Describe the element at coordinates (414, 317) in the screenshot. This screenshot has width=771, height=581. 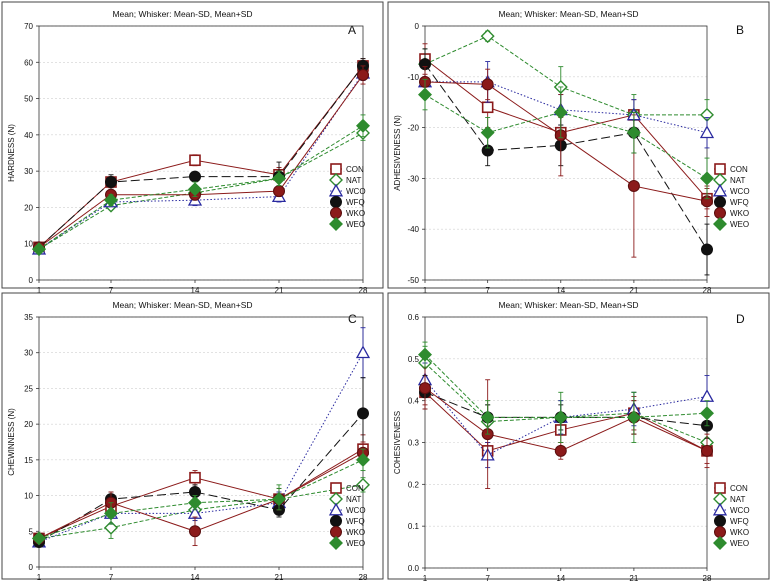
I see `y-tick-label: 0.6` at that location.